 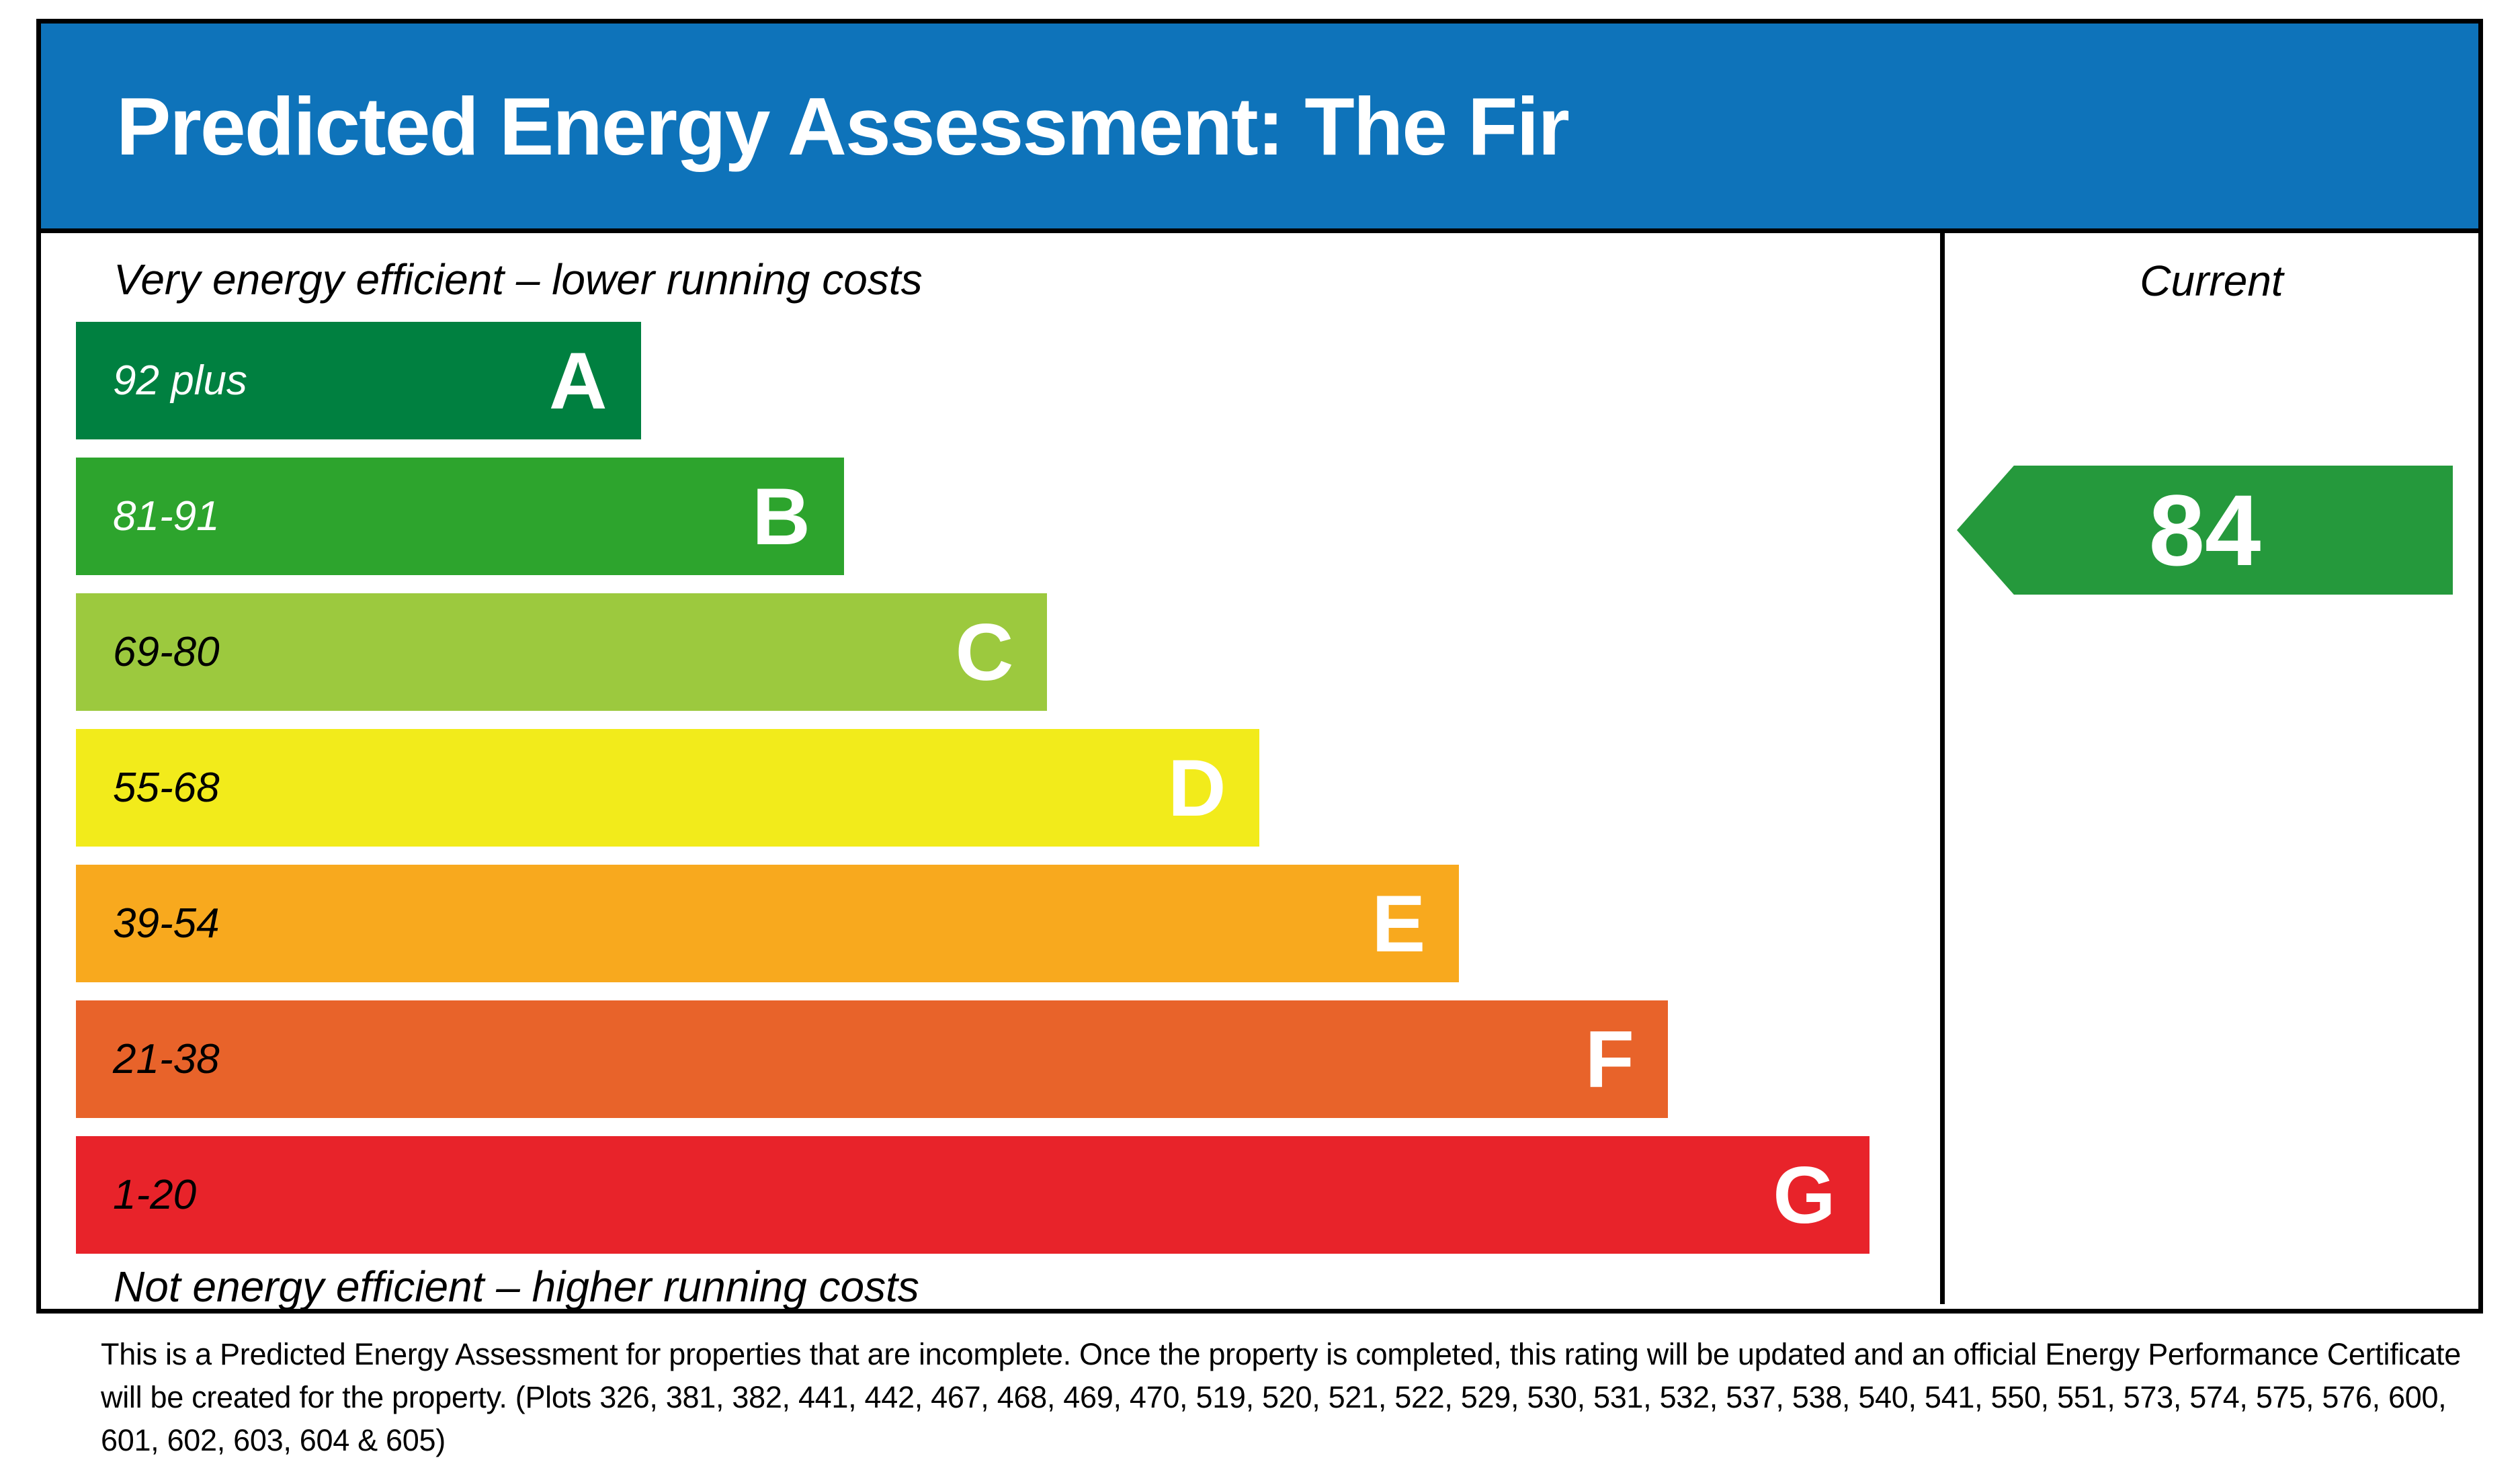 What do you see at coordinates (166, 923) in the screenshot?
I see `band-range-label: 39-54` at bounding box center [166, 923].